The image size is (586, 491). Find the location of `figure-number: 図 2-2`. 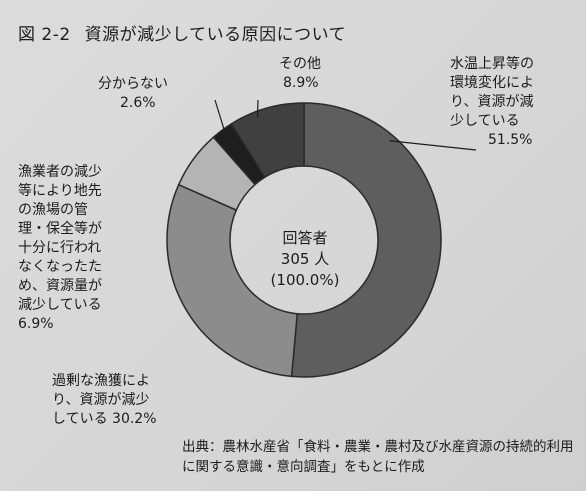

figure-number: 図 2-2 is located at coordinates (44, 35).